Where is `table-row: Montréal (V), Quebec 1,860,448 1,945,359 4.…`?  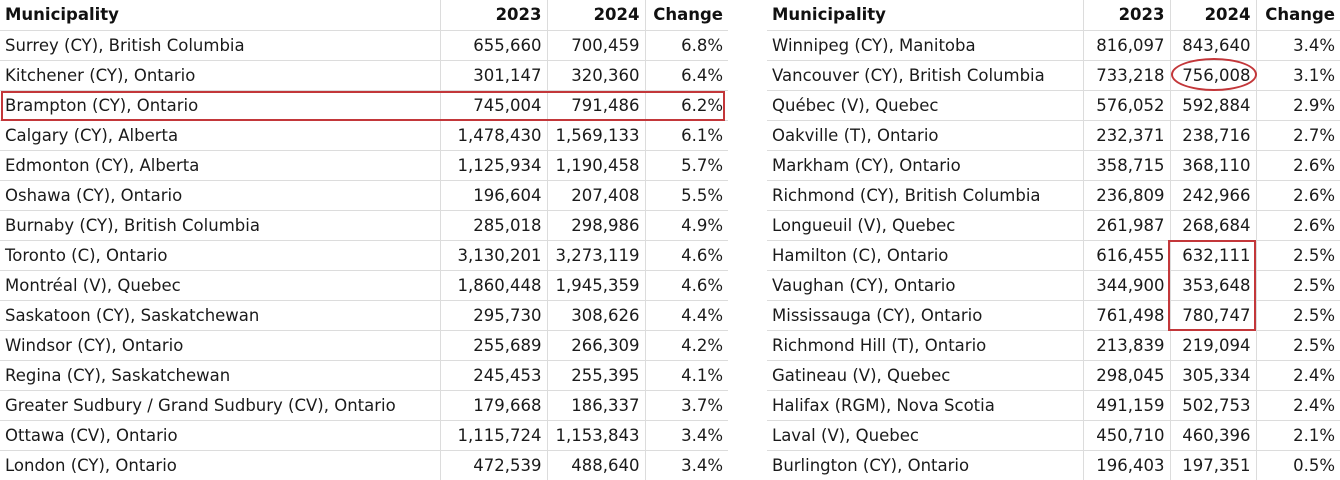 table-row: Montréal (V), Quebec 1,860,448 1,945,359 4.… is located at coordinates (364, 285).